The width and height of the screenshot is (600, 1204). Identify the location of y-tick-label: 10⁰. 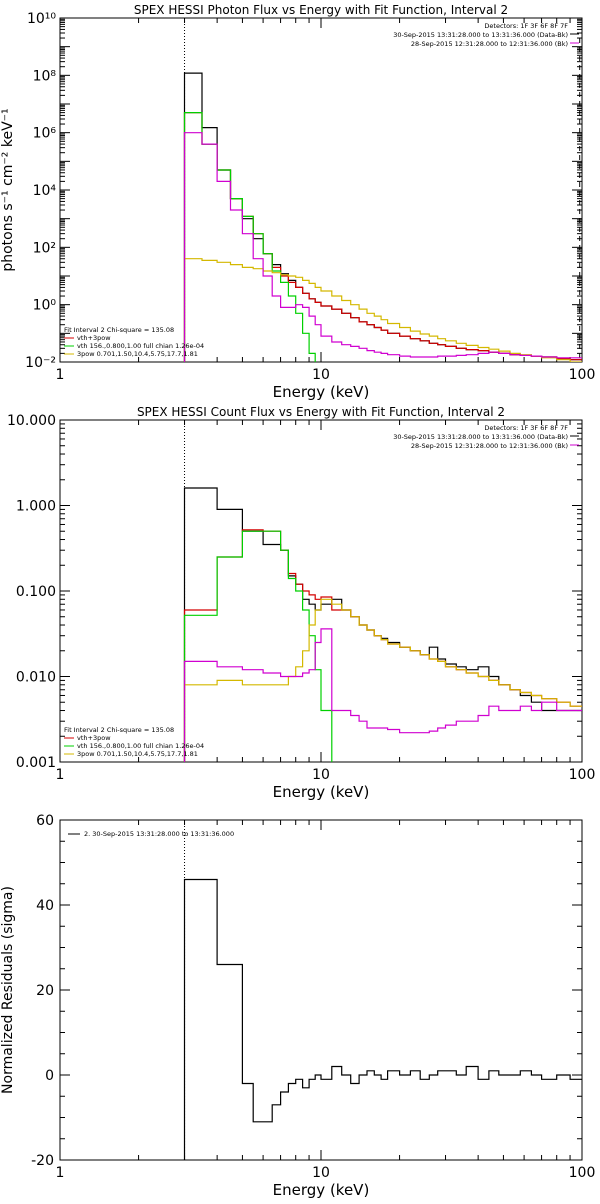
(45, 306).